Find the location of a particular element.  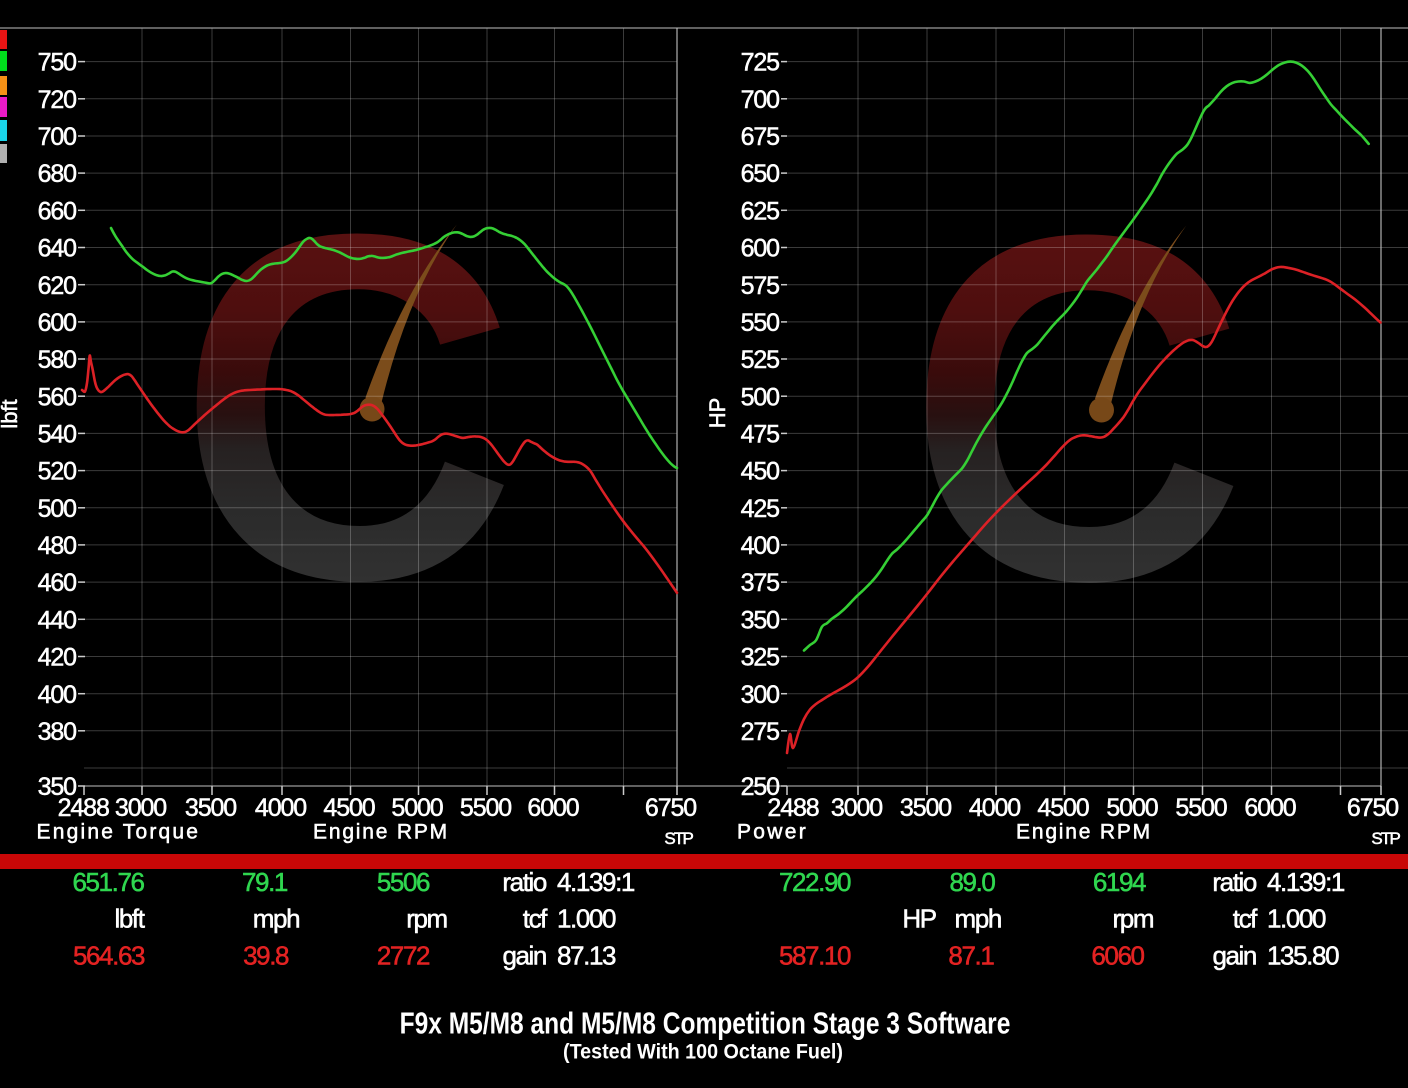

svg-text: 750 is located at coordinates (57, 63).